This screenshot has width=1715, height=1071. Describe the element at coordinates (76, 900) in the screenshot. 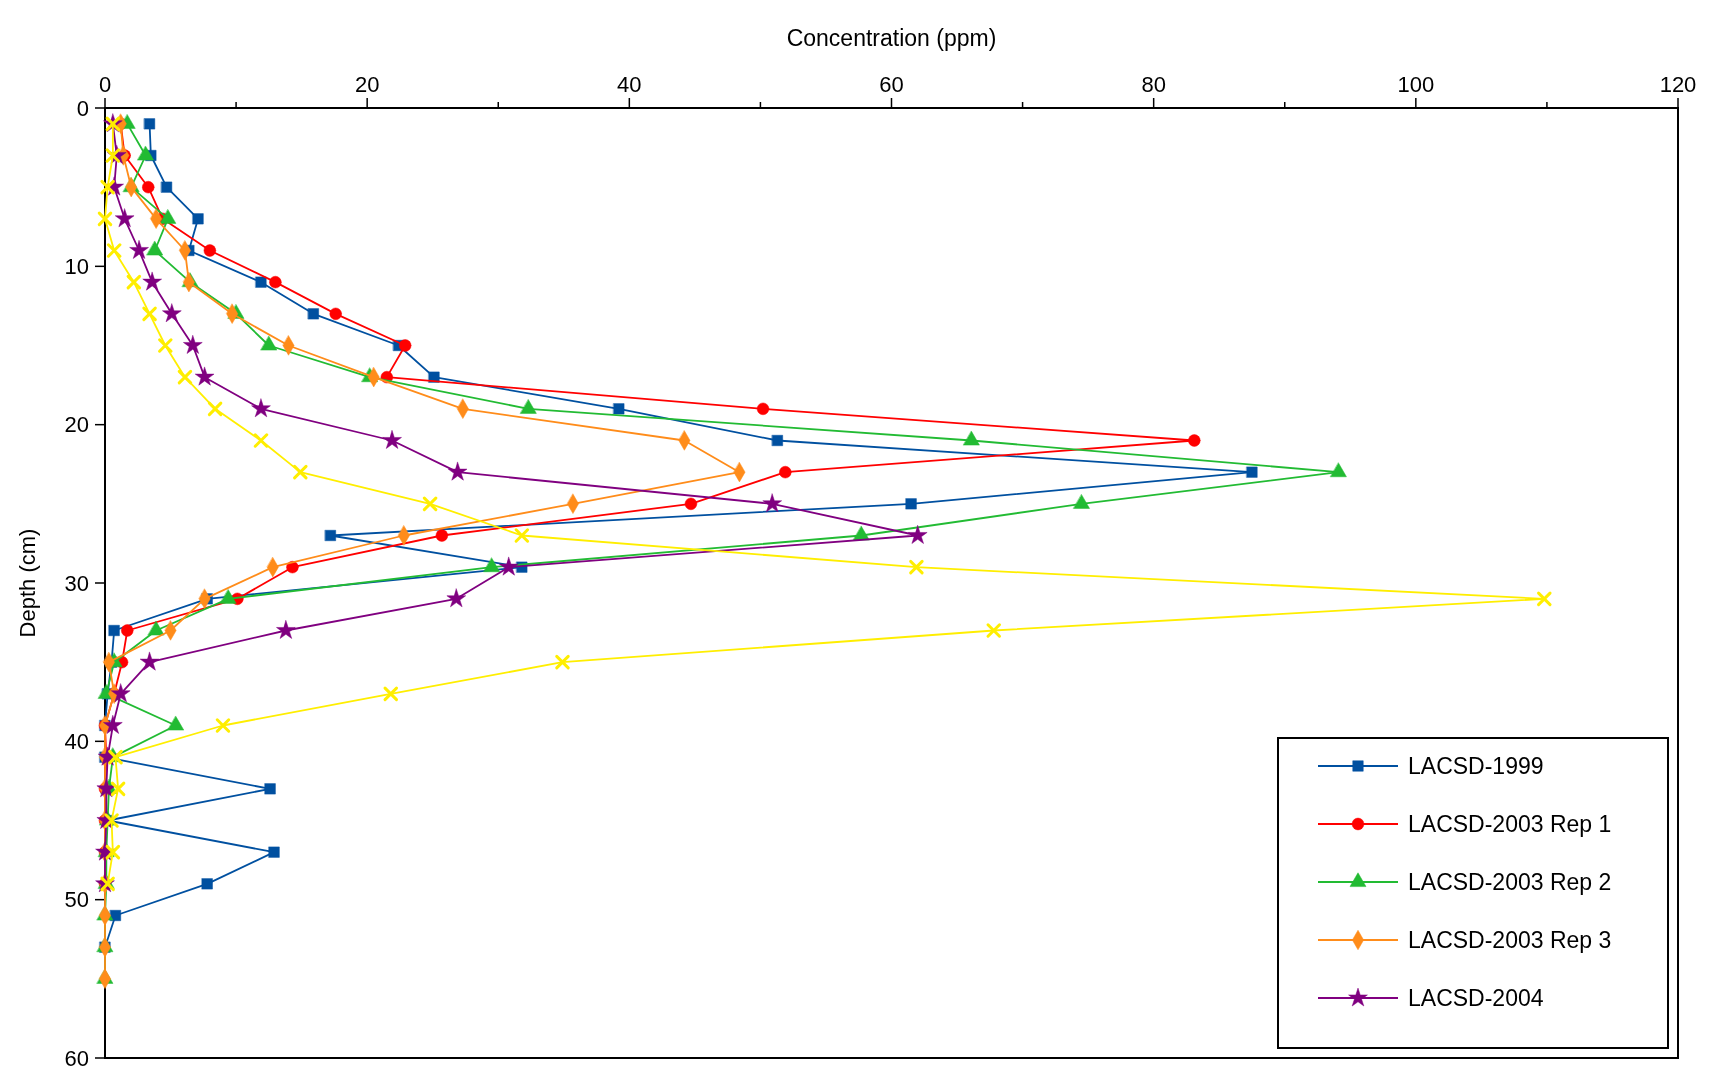

I see `y-tick-label: 50` at that location.